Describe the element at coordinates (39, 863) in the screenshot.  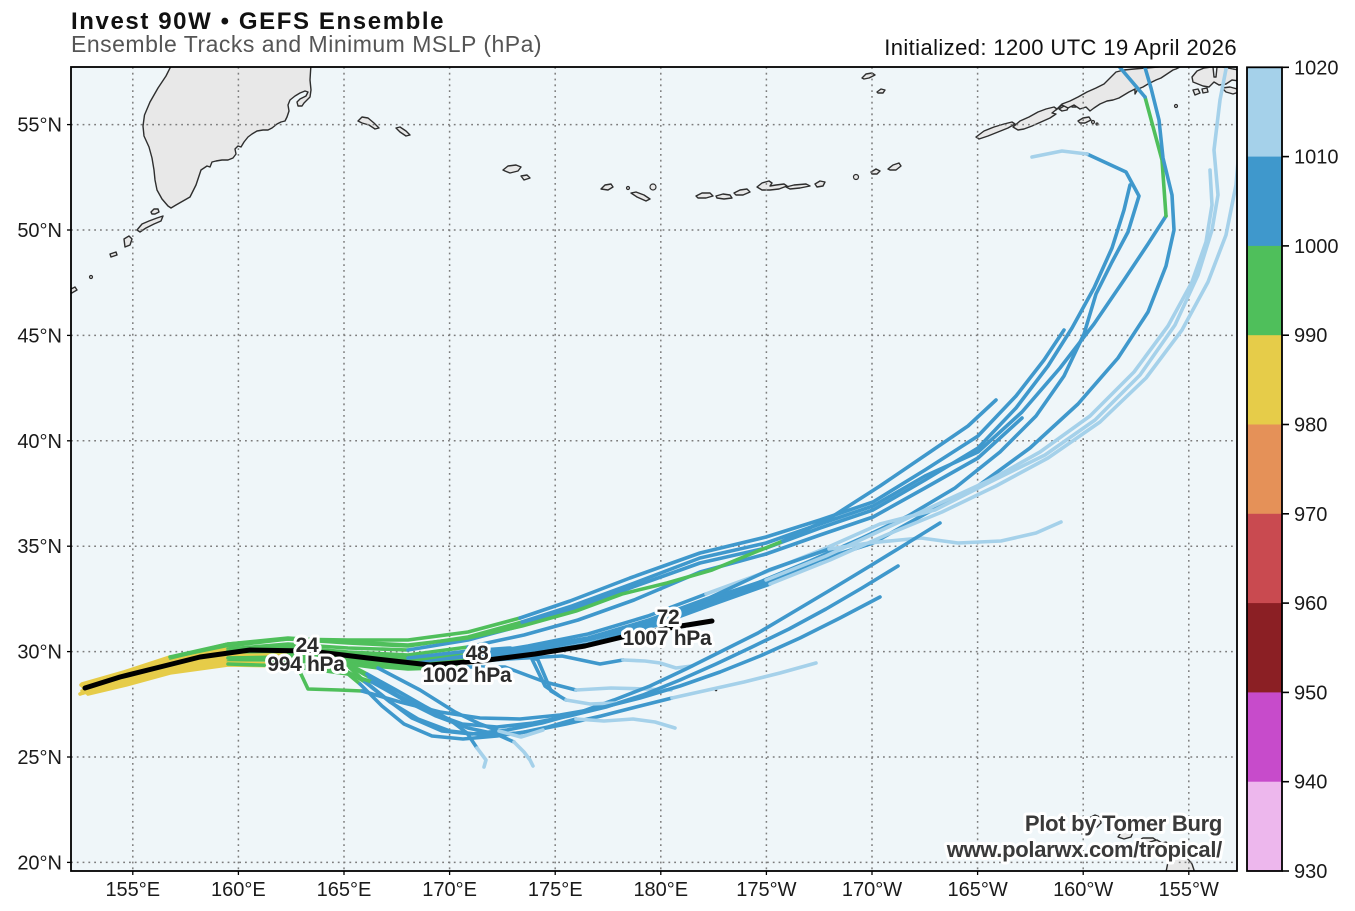
I see `svg-text: 20°N` at that location.